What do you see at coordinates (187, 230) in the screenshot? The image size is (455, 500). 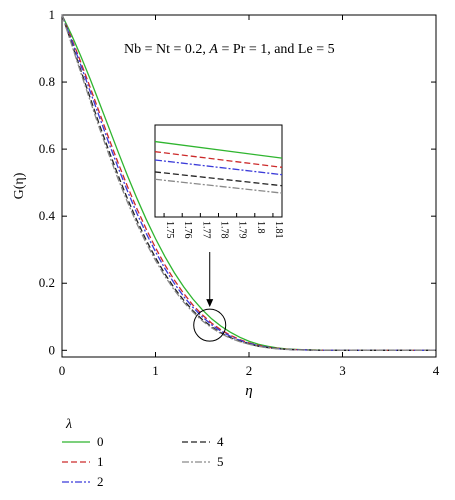 I see `inset-x-tick-label: 1.76` at bounding box center [187, 230].